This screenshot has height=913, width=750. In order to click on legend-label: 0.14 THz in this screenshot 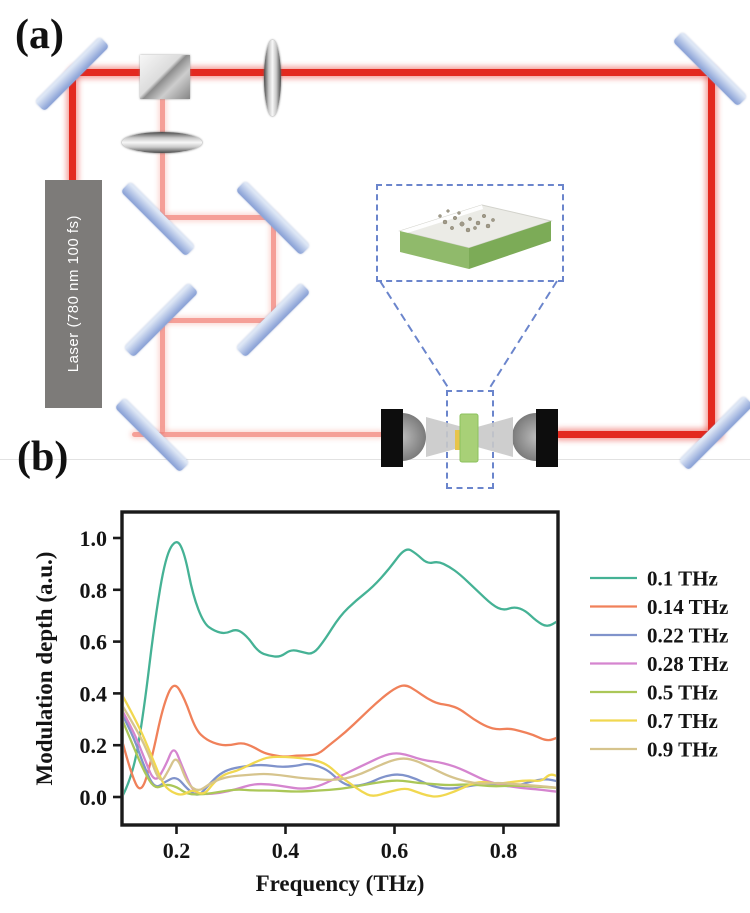, I will do `click(687, 607)`.